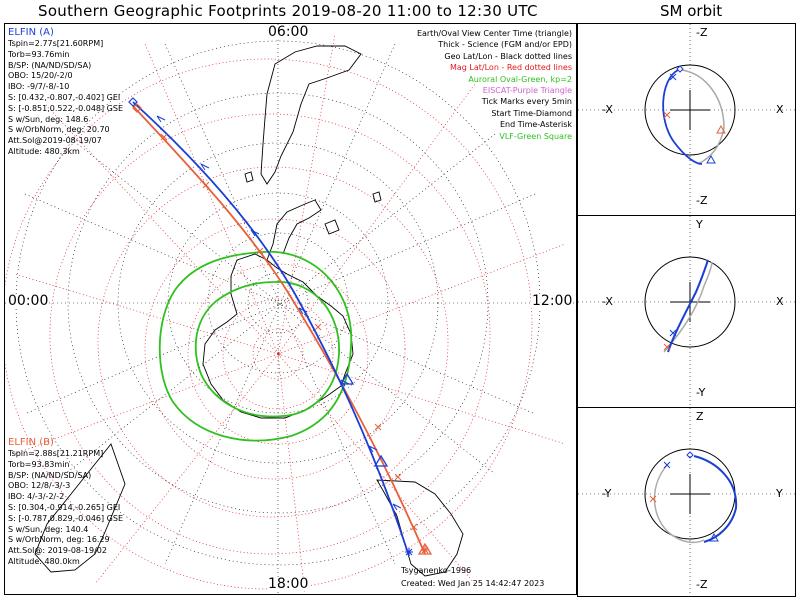  I want to click on sm-orbit-b-xz, so click(703, 117).